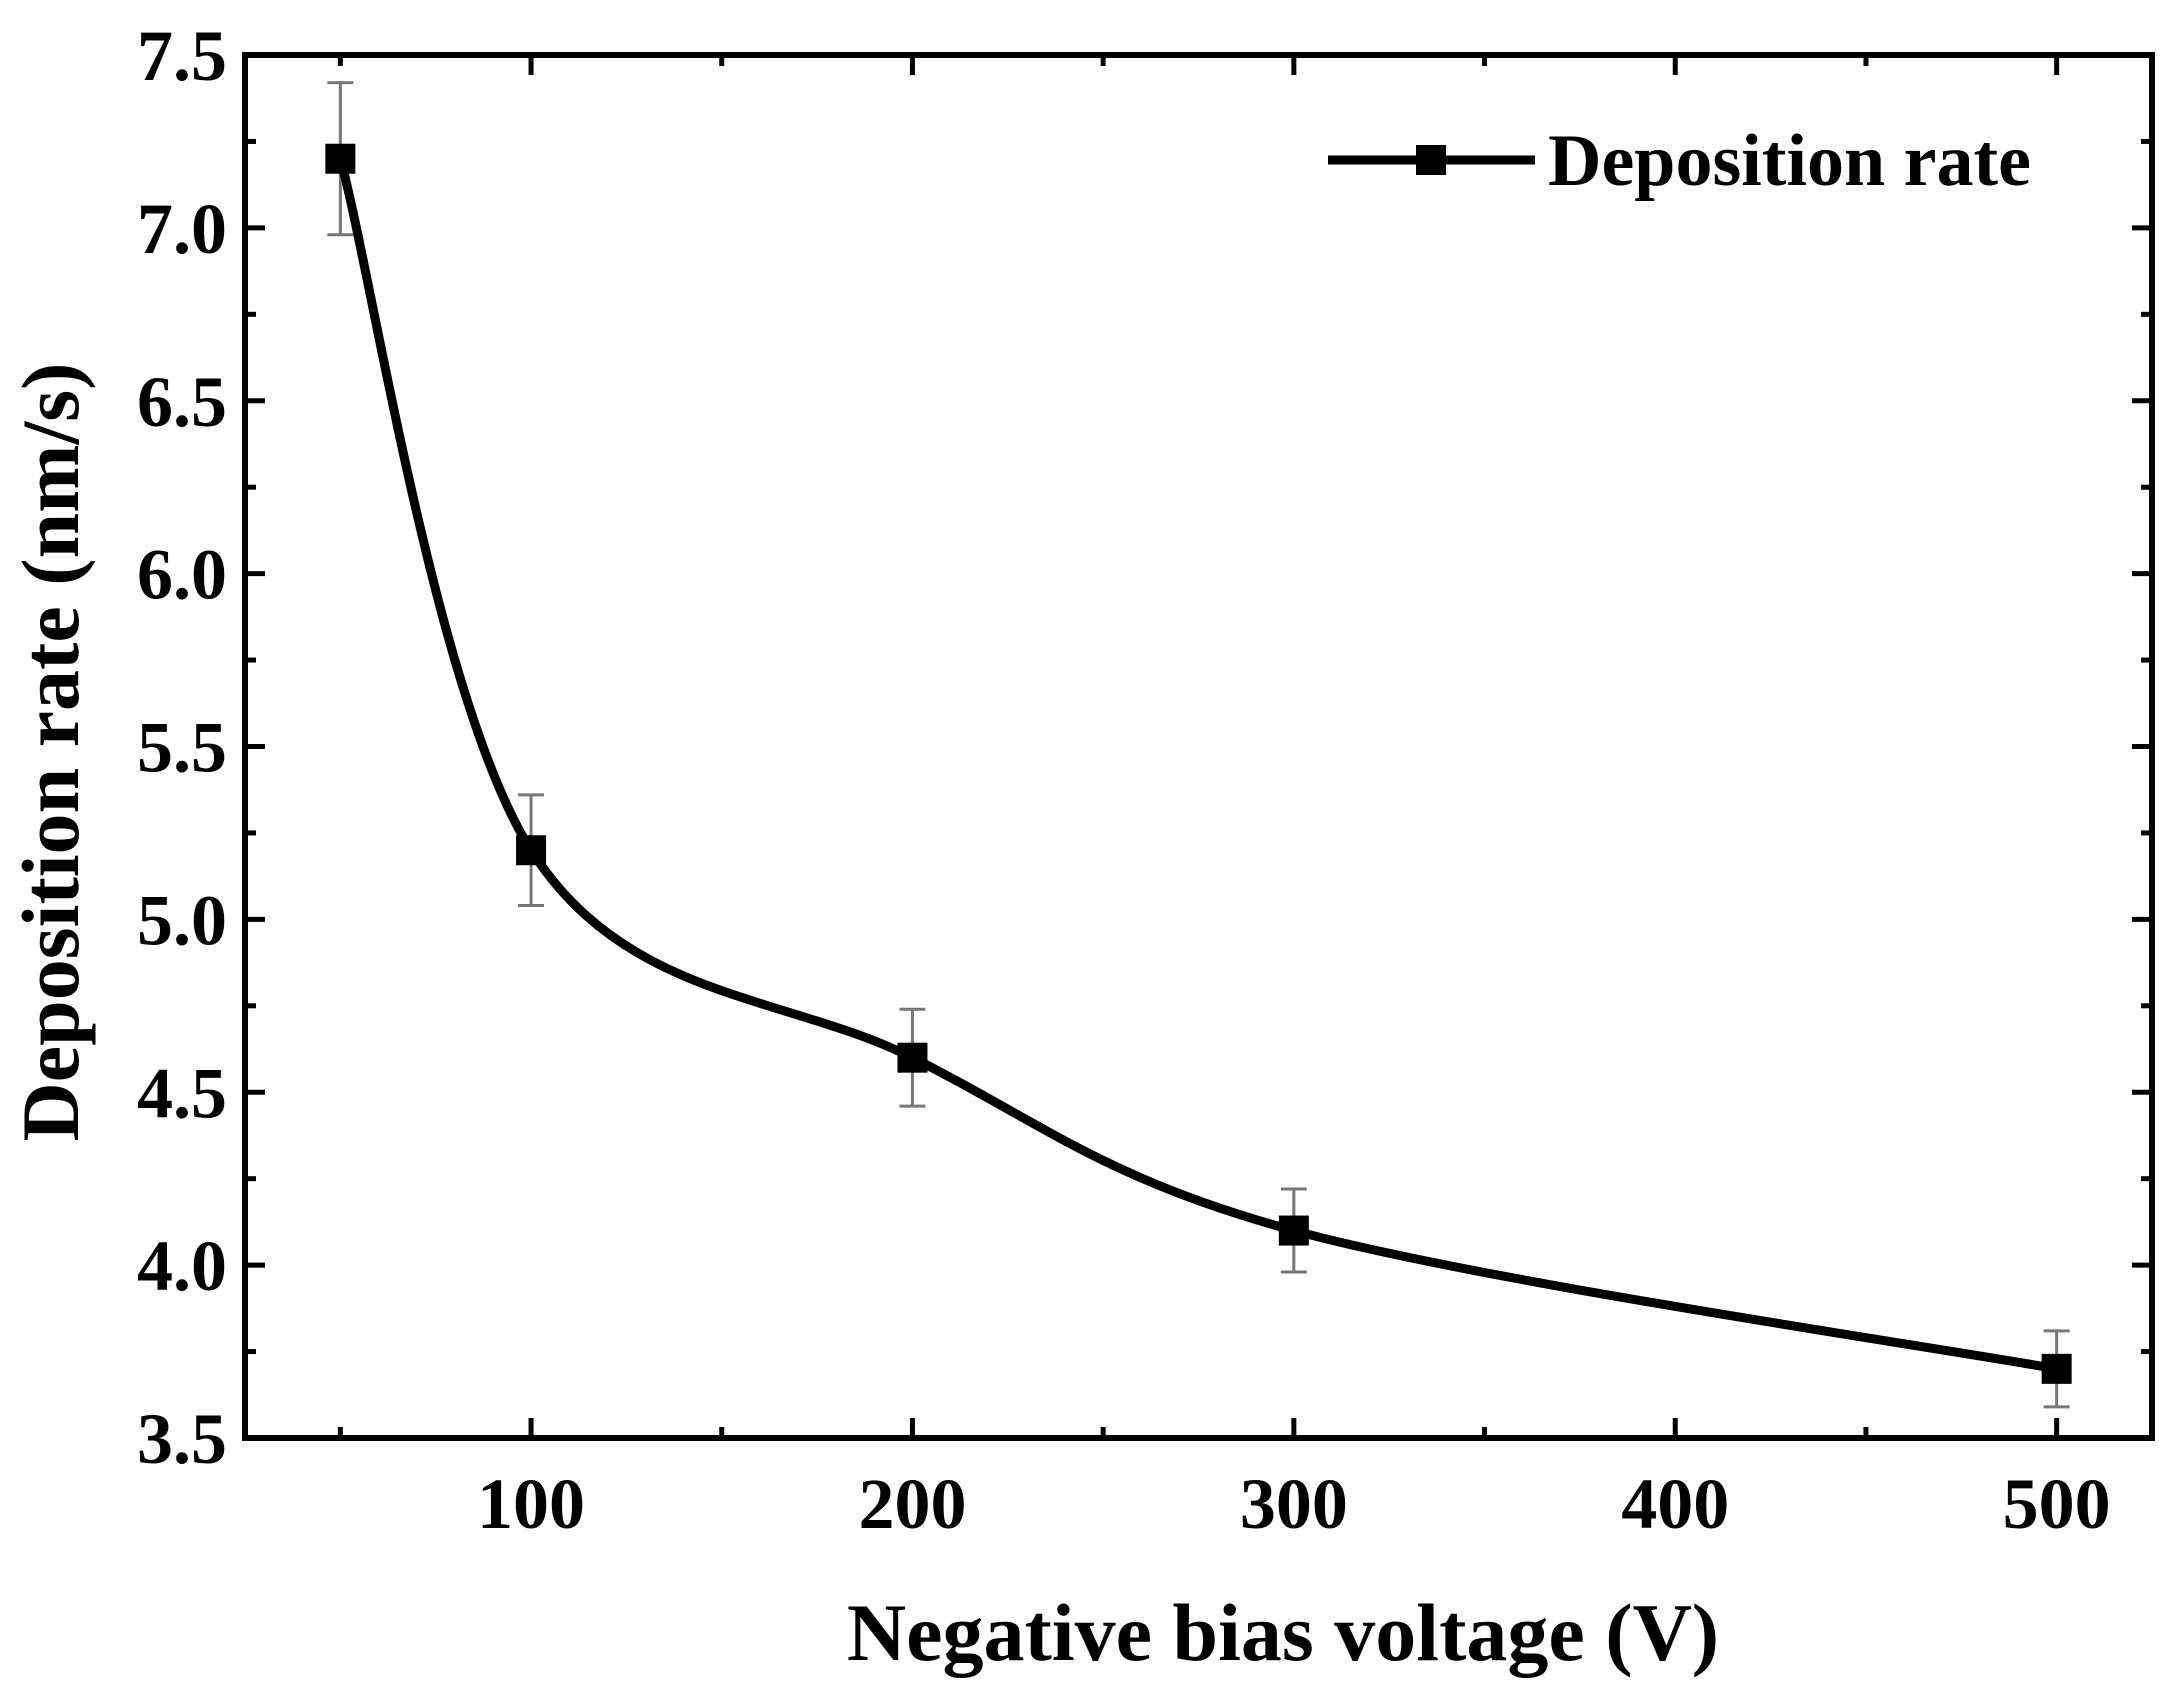 The image size is (2167, 1691). Describe the element at coordinates (182, 920) in the screenshot. I see `y-tick-label: 5.0` at that location.